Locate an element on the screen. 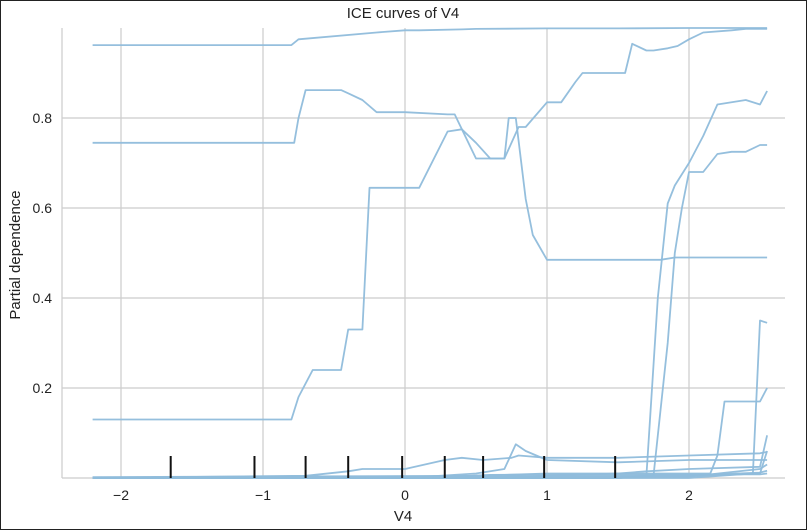 The width and height of the screenshot is (807, 530). y-axis-title: Partial dependence is located at coordinates (15, 254).